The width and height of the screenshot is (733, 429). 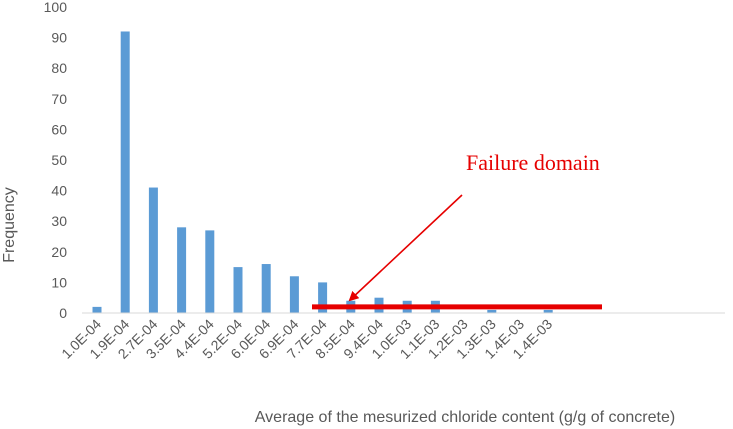 I want to click on y-tick-label: 60, so click(x=59, y=129).